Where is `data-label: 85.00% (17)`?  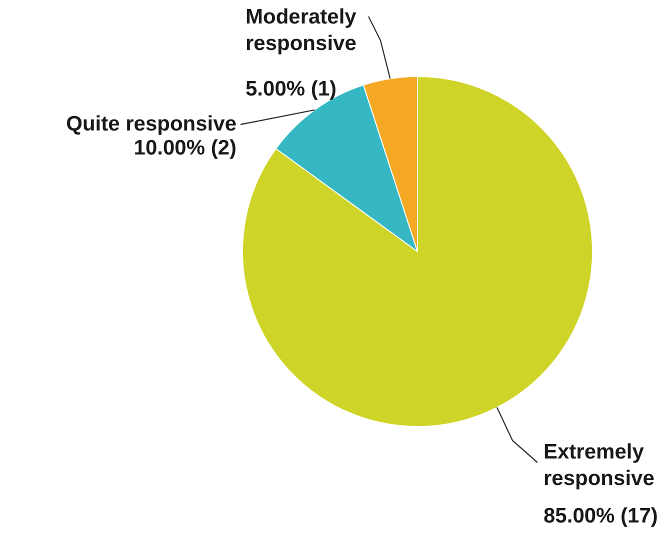
data-label: 85.00% (17) is located at coordinates (601, 516).